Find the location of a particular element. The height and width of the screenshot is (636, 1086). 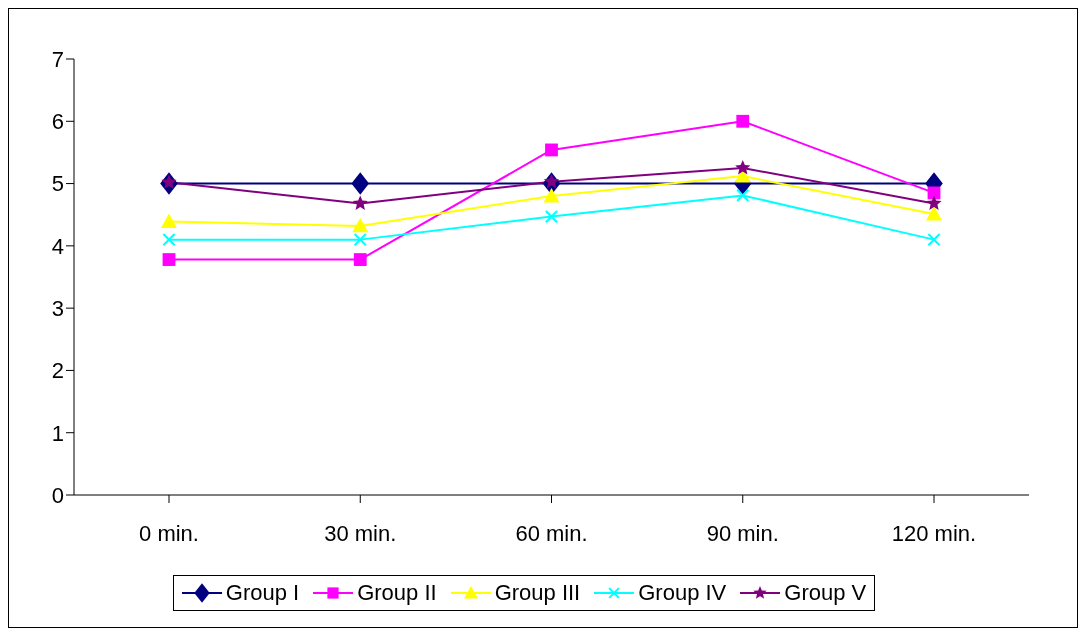

y-tick-label: 0 is located at coordinates (57, 495).